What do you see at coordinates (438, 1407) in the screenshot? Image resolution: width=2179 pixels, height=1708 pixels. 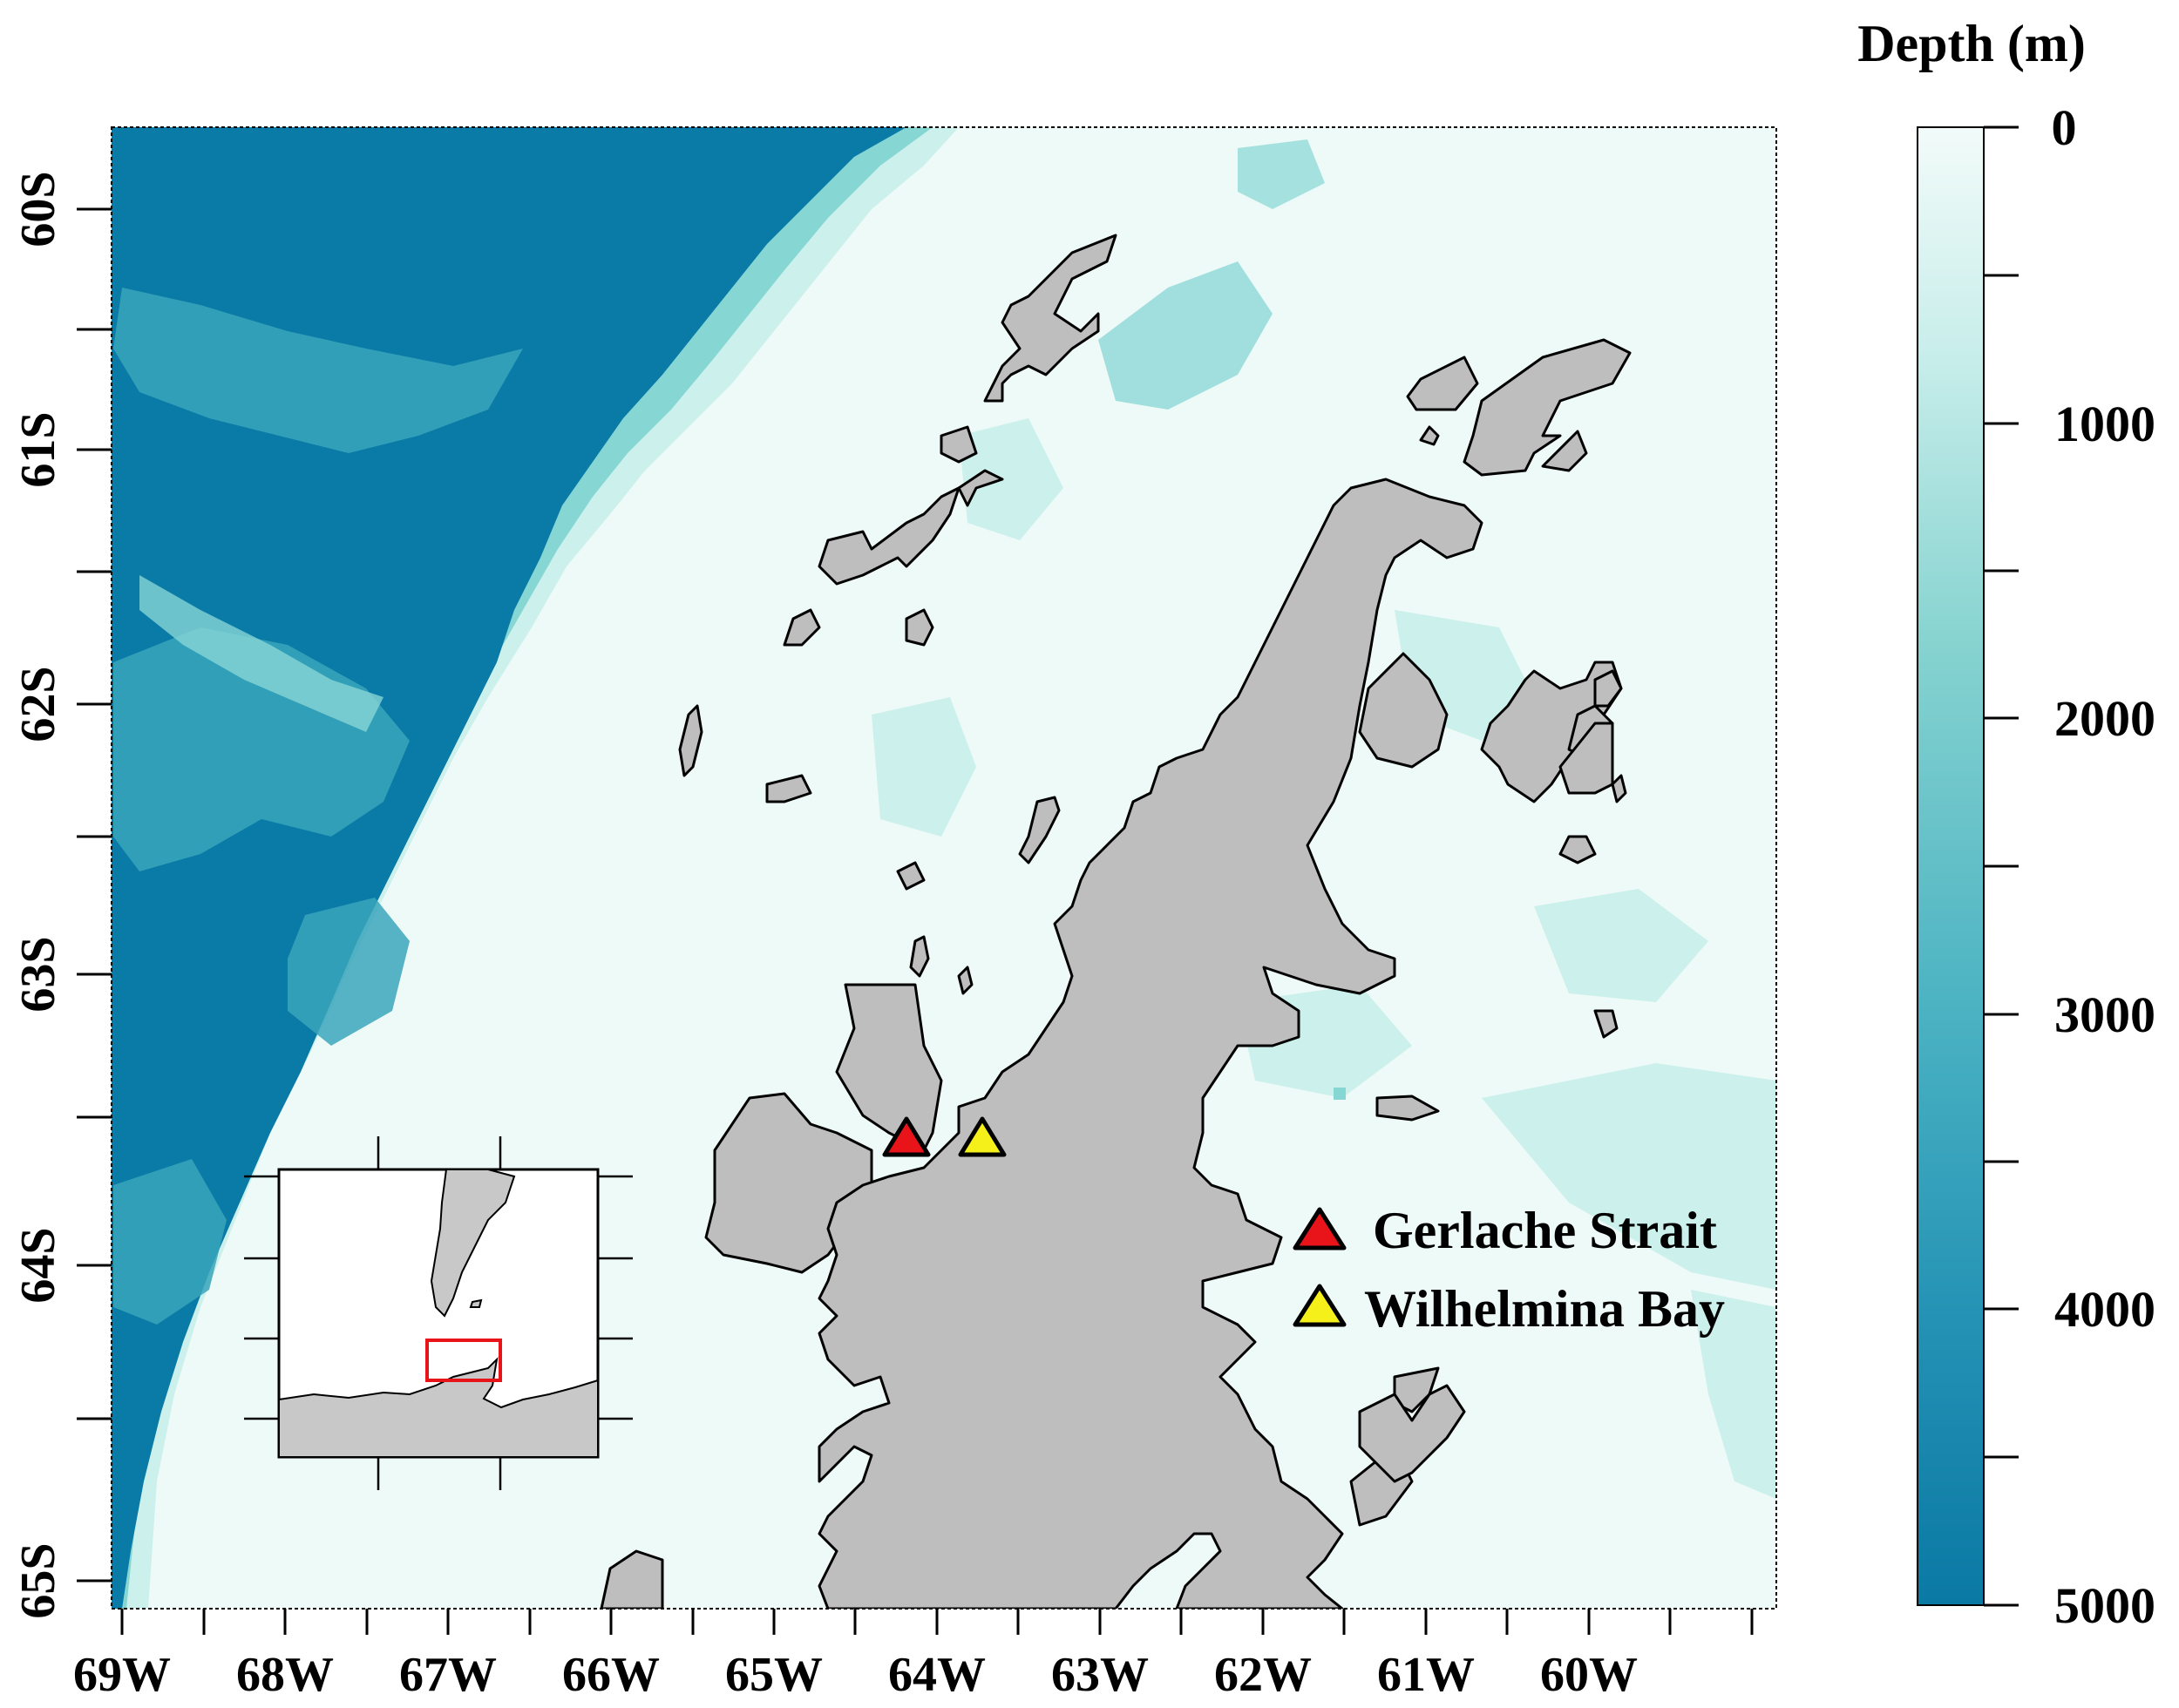 I see `inset-antarctica` at bounding box center [438, 1407].